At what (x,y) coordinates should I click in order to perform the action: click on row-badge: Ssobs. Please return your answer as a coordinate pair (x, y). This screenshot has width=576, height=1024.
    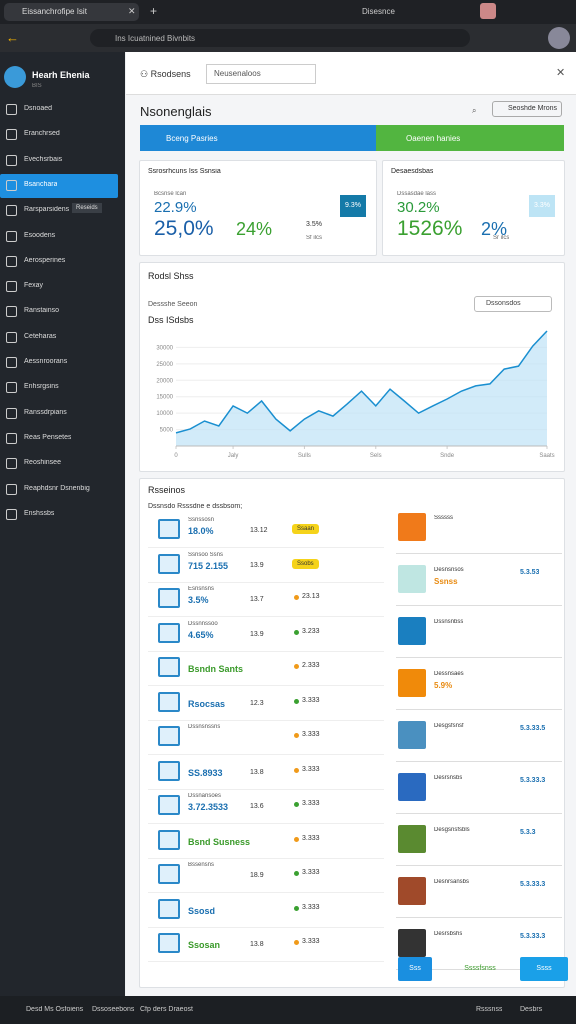
    Looking at the image, I should click on (305, 563).